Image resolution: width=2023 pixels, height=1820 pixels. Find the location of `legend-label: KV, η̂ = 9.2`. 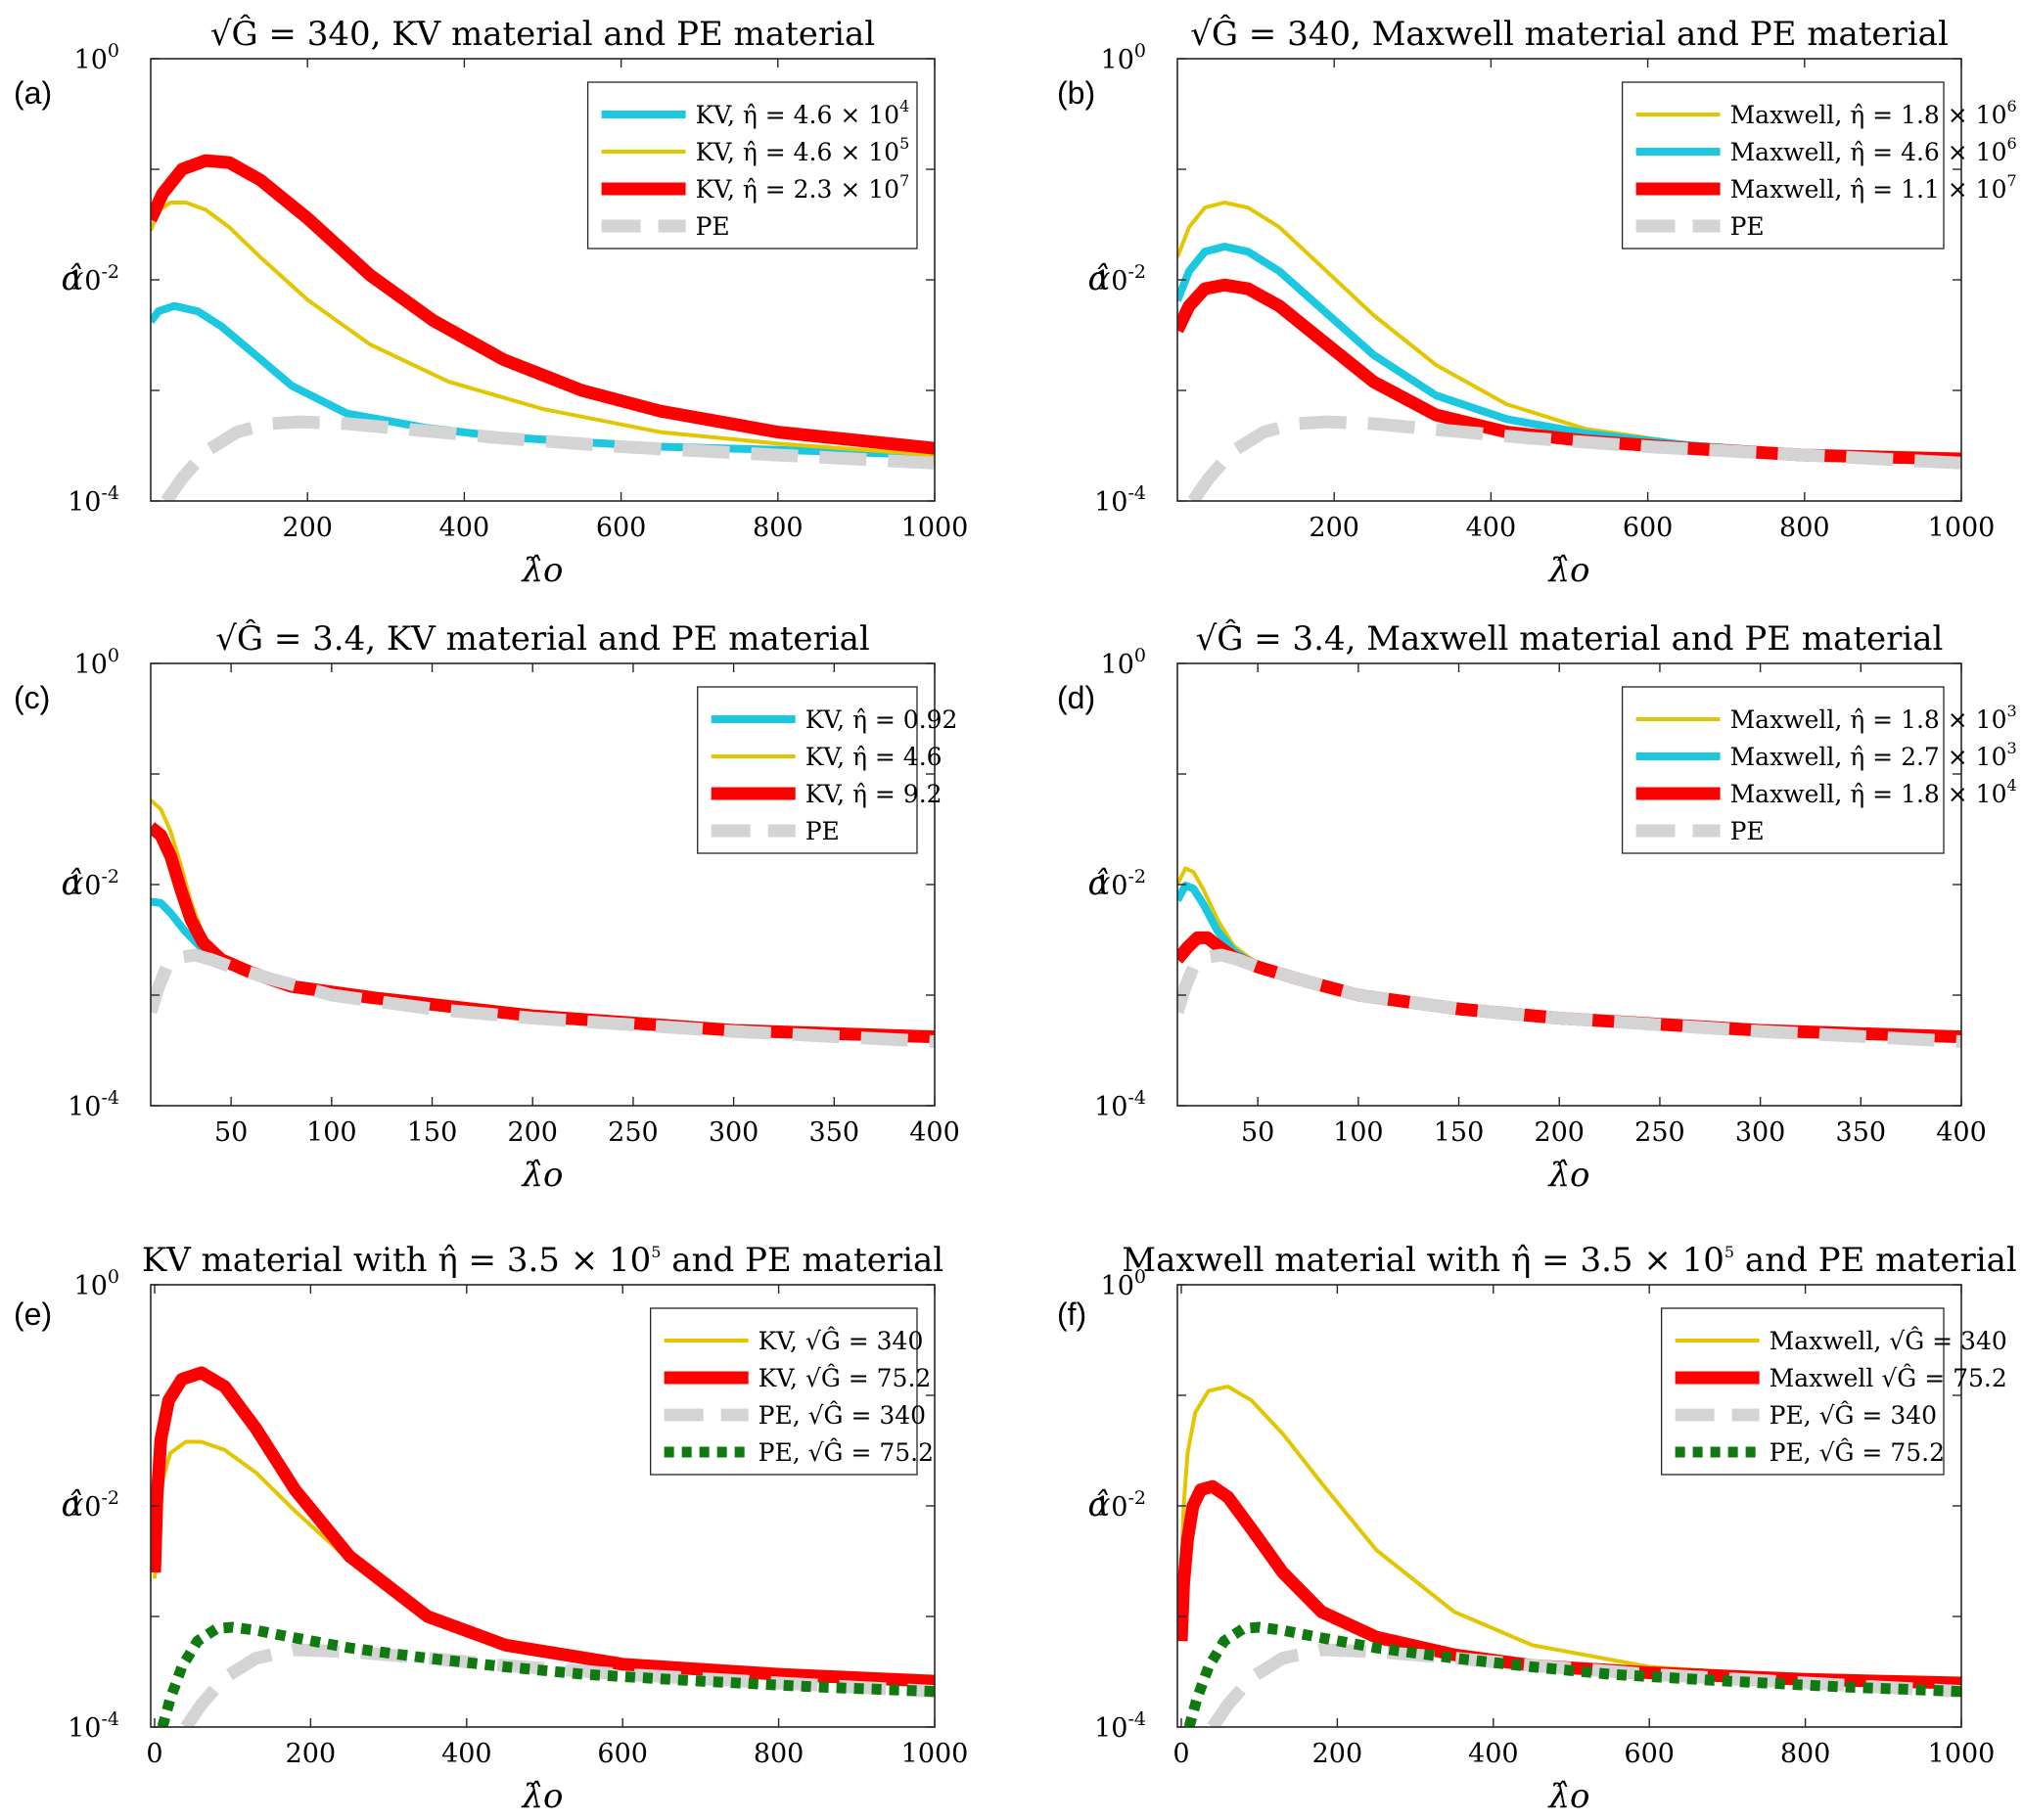

legend-label: KV, η̂ = 9.2 is located at coordinates (874, 794).